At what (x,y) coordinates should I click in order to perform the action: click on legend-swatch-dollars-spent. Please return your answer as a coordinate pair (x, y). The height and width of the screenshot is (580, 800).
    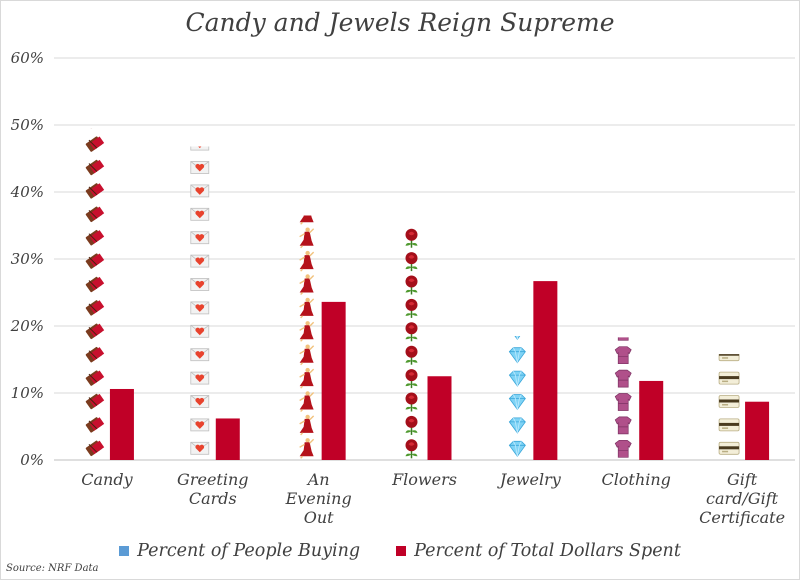
    Looking at the image, I should click on (401, 551).